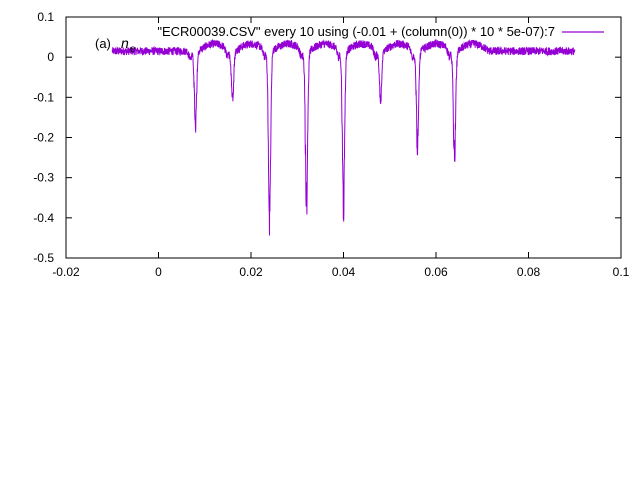 The image size is (640, 480). Describe the element at coordinates (344, 272) in the screenshot. I see `x-tick-label: 0.04` at that location.